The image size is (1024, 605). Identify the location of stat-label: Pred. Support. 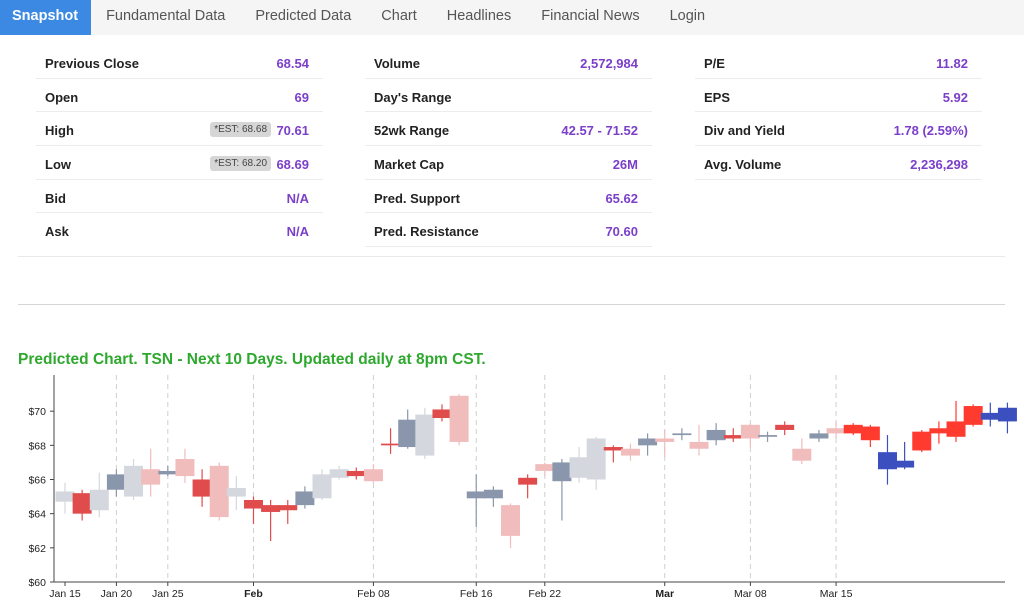
(417, 198).